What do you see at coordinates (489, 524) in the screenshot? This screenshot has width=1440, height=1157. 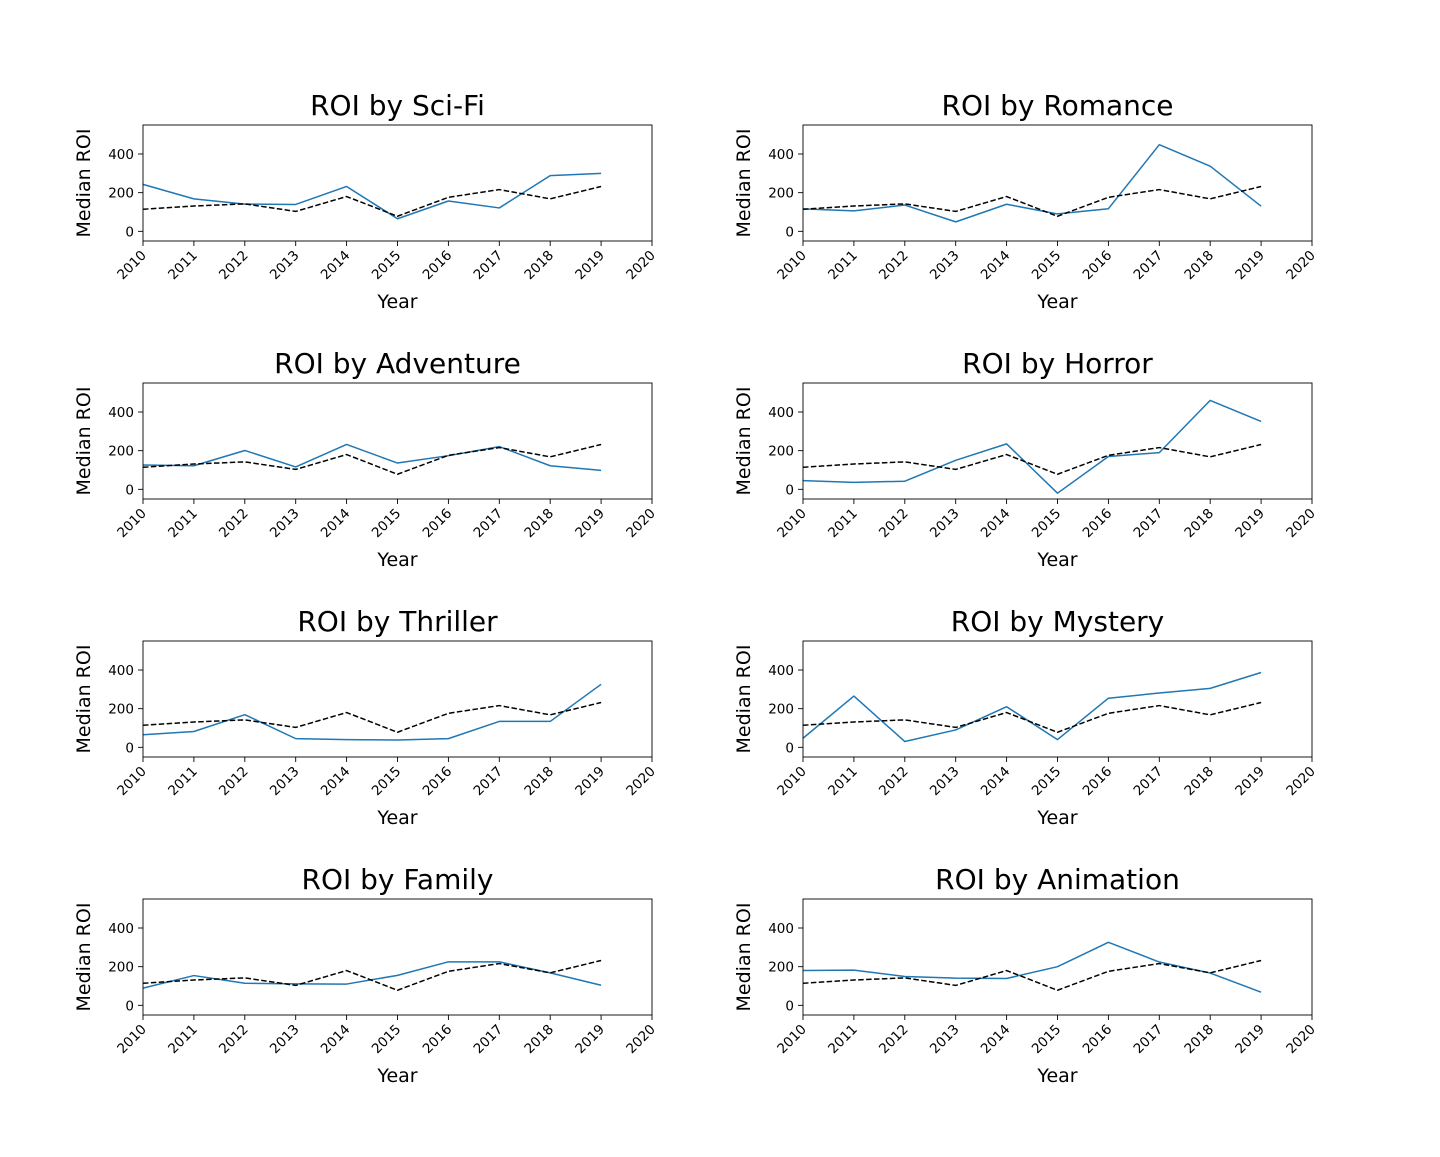 I see `subplot-3-xtick-label: 2017` at bounding box center [489, 524].